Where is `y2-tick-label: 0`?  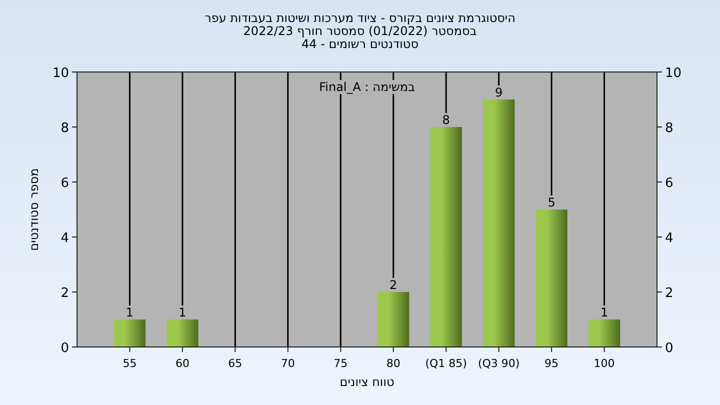 y2-tick-label: 0 is located at coordinates (669, 348).